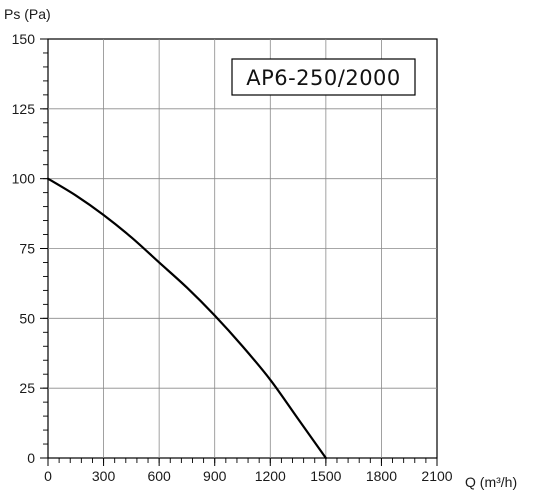  I want to click on x-tick-label: 2100, so click(436, 476).